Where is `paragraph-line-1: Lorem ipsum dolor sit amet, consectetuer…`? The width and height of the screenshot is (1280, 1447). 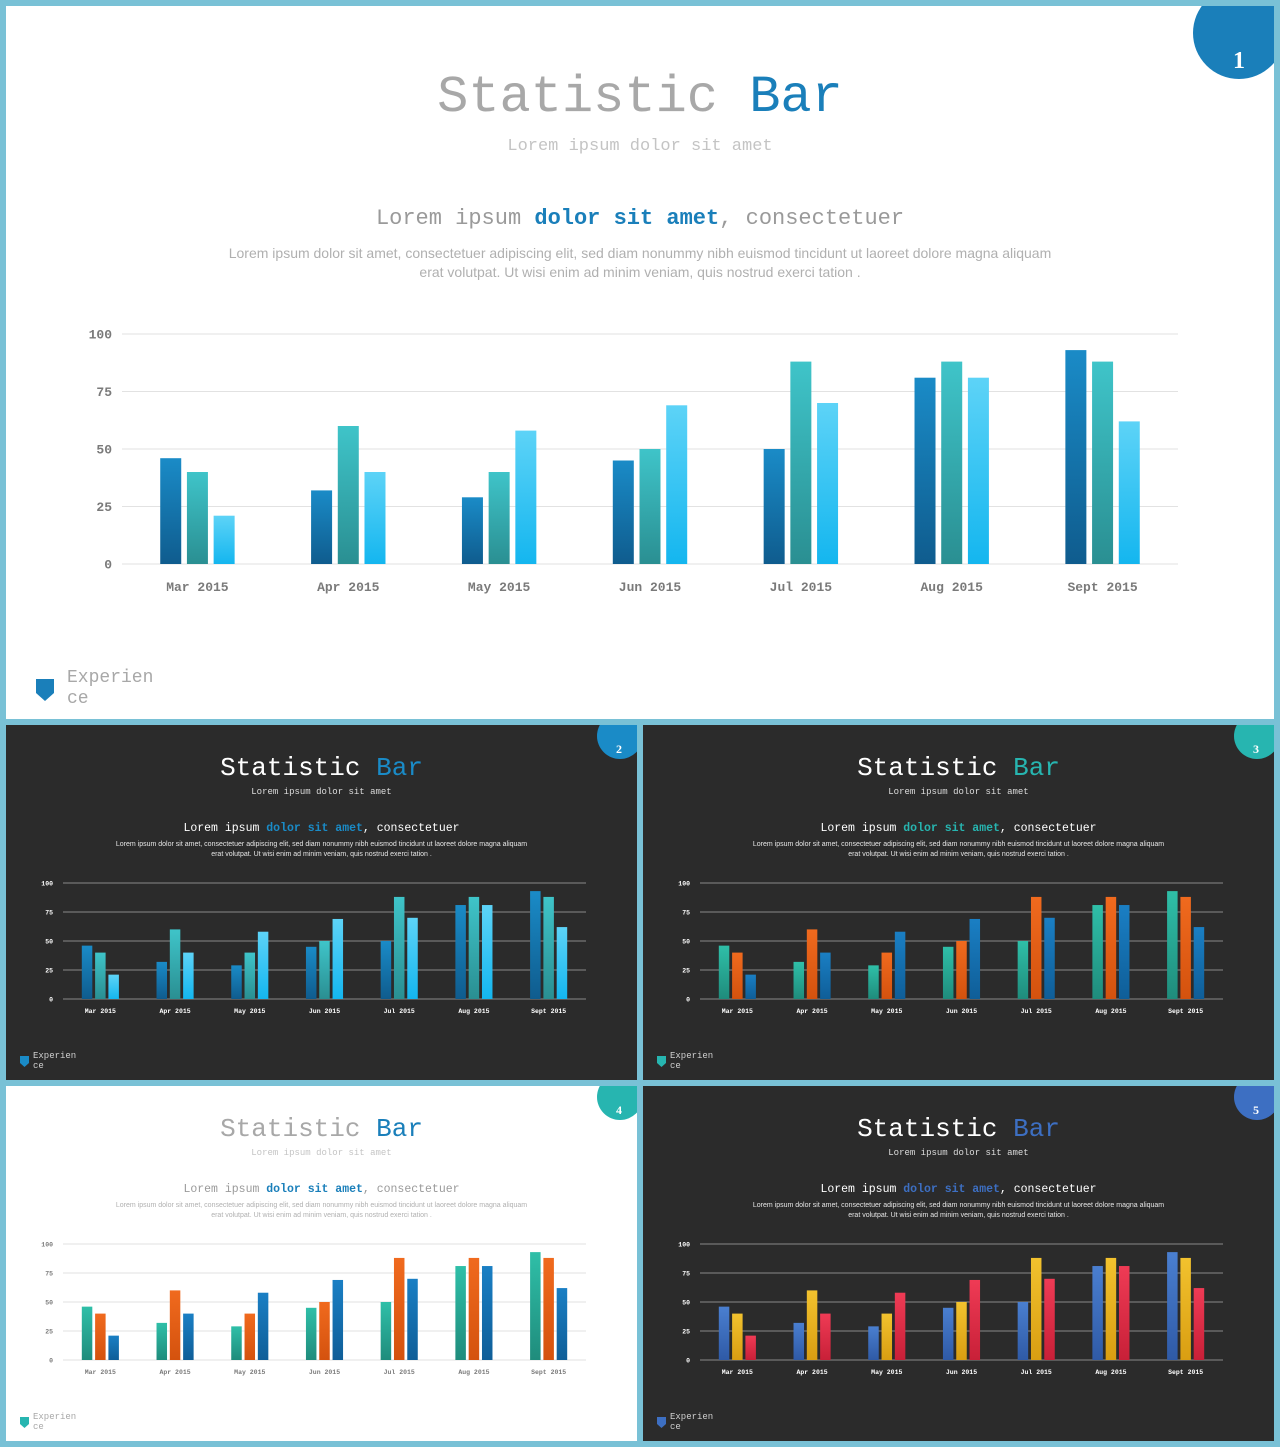 paragraph-line-1: Lorem ipsum dolor sit amet, consectetuer… is located at coordinates (640, 253).